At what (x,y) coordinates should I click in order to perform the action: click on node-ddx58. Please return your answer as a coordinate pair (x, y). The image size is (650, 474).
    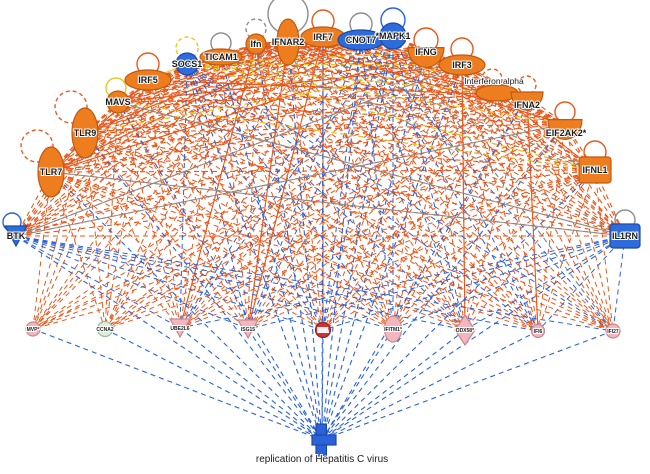
    Looking at the image, I should click on (465, 330).